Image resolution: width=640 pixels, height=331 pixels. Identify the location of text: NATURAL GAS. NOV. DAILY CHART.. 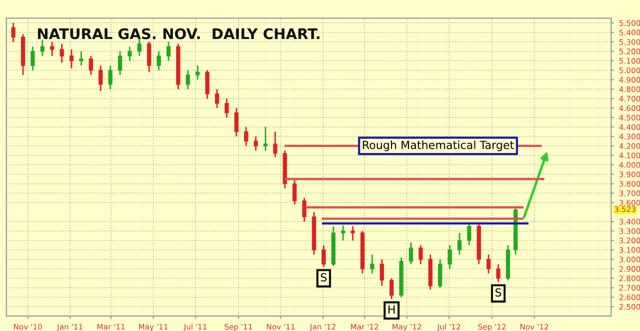
(179, 34).